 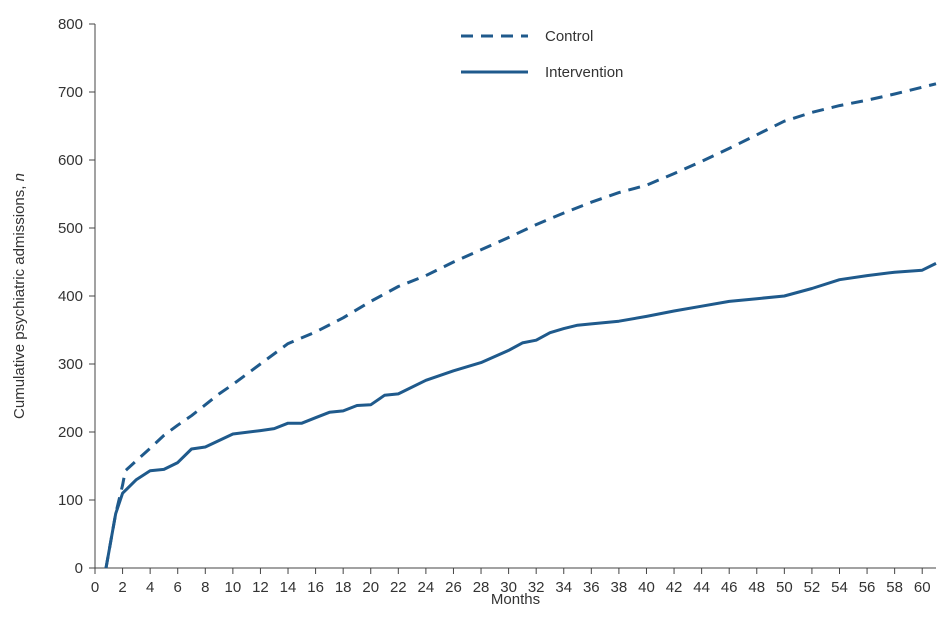 I want to click on x-tick-label: 56, so click(x=867, y=587).